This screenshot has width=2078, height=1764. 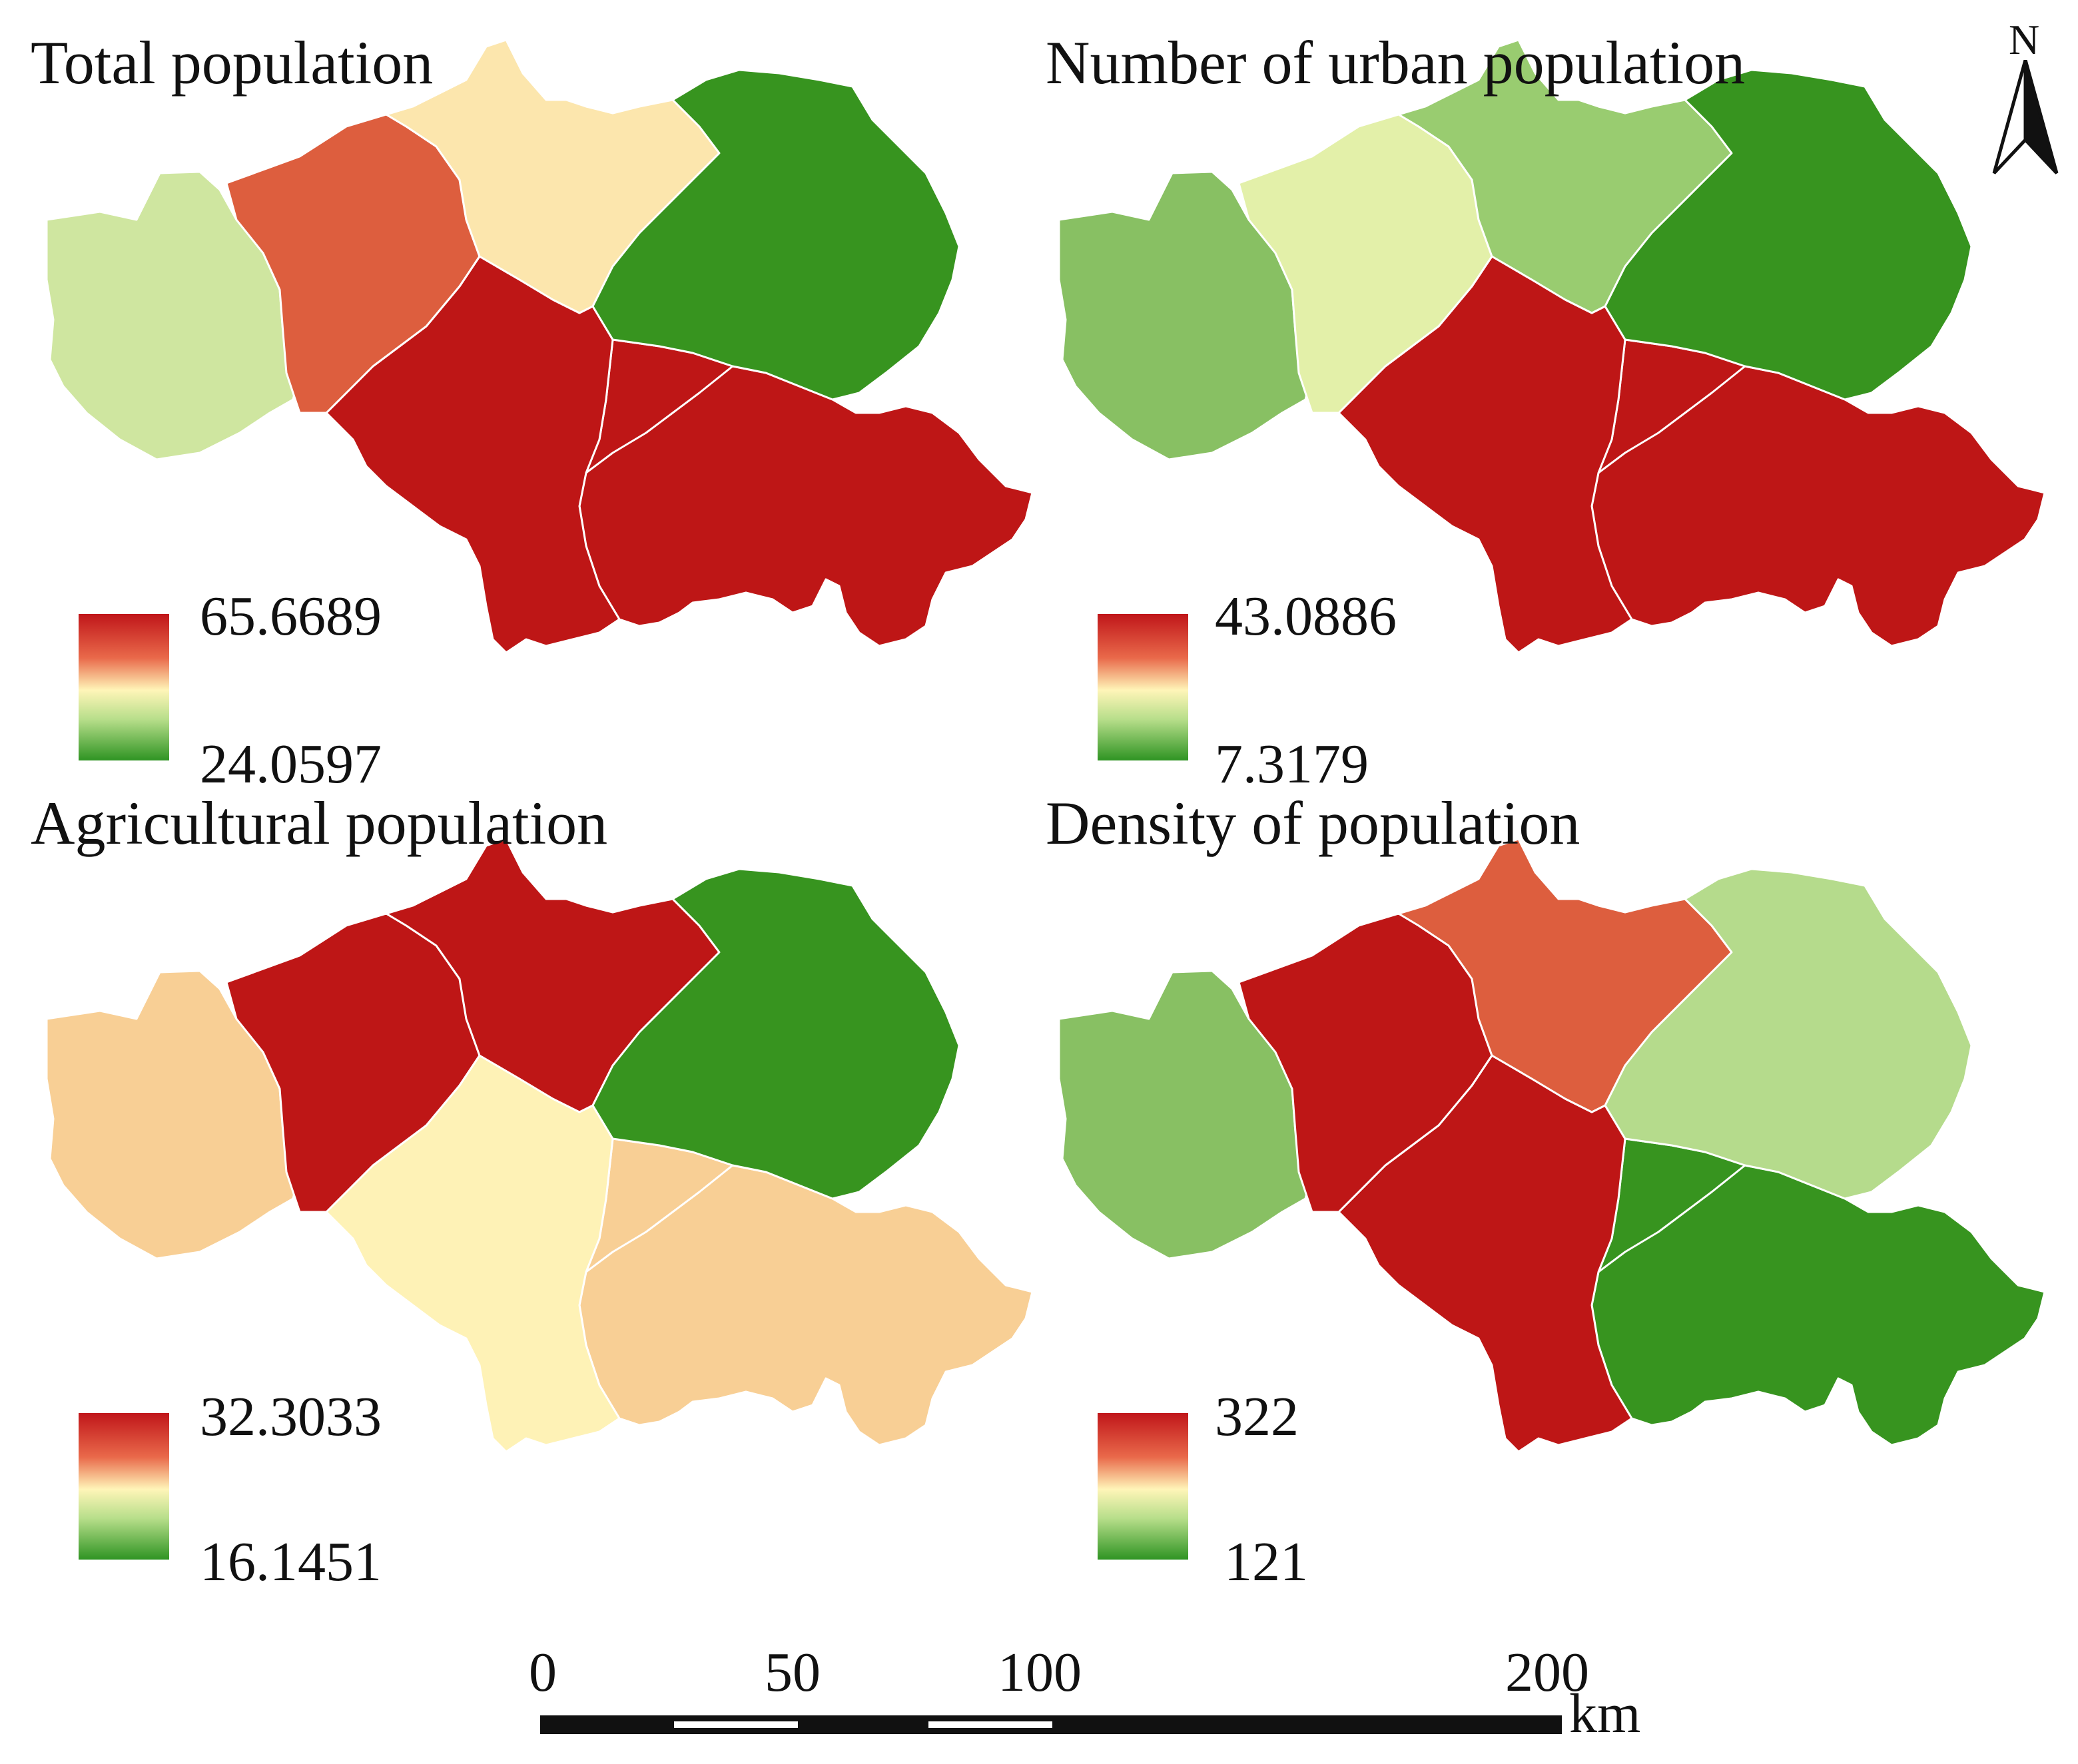 What do you see at coordinates (319, 823) in the screenshot?
I see `title-agricultural-population: Agricultural population` at bounding box center [319, 823].